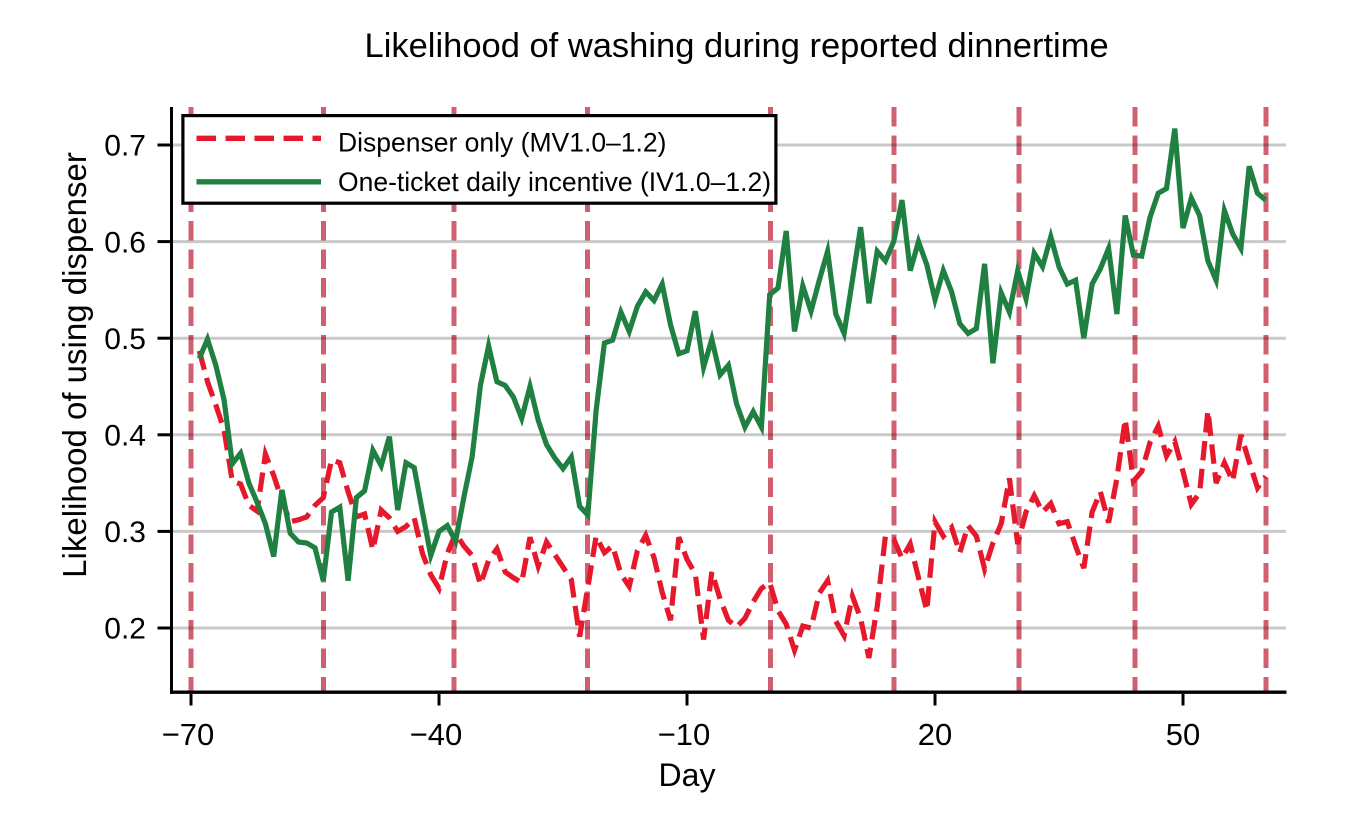 This screenshot has width=1370, height=826. What do you see at coordinates (935, 734) in the screenshot?
I see `svg-text: 20` at bounding box center [935, 734].